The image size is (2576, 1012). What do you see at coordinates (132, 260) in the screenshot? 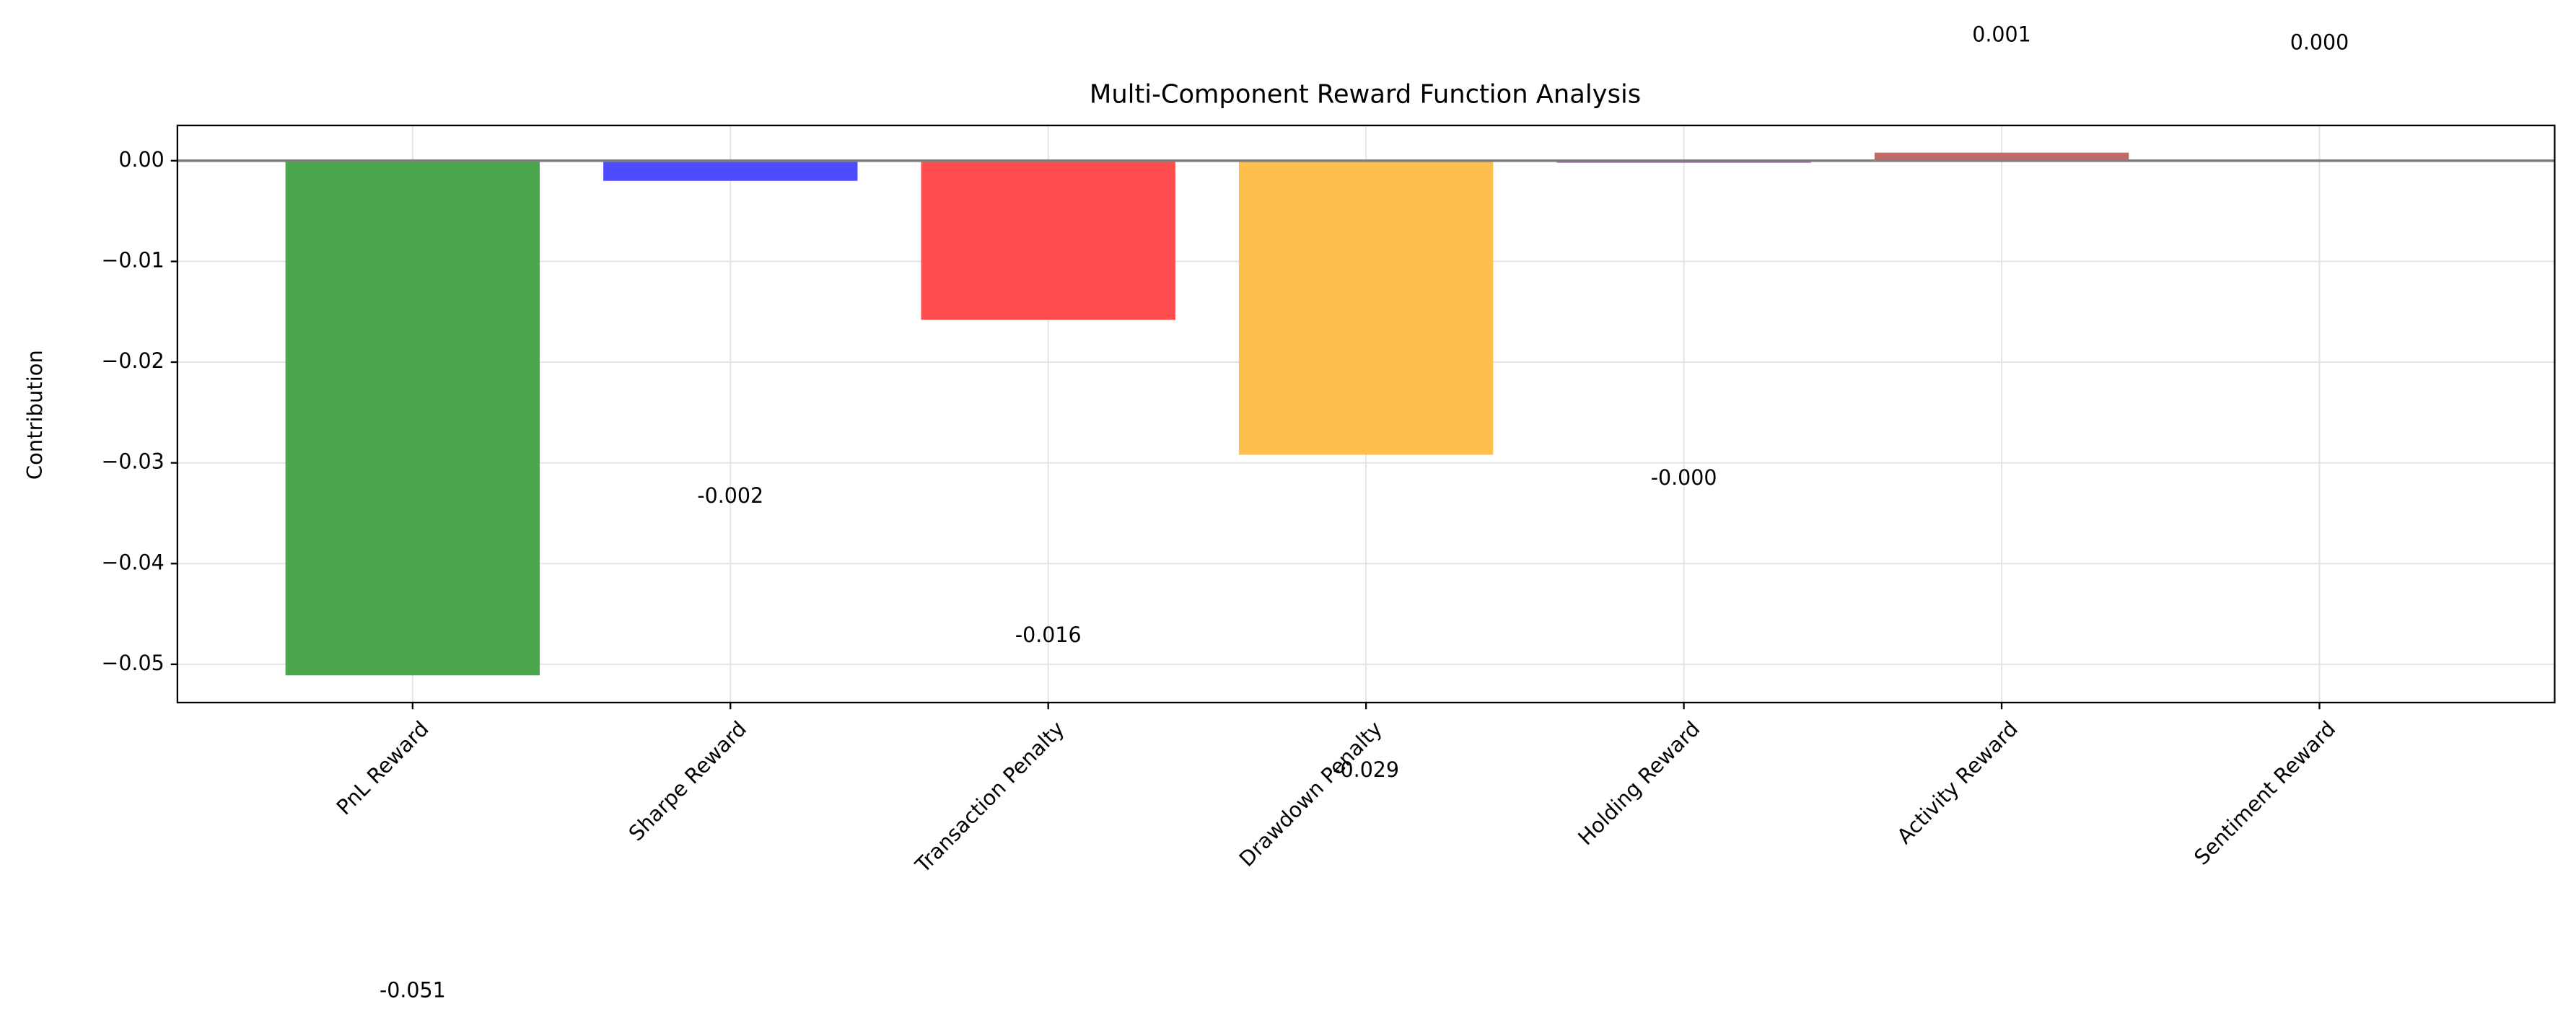
I see `y-tick-label: −0.01` at bounding box center [132, 260].